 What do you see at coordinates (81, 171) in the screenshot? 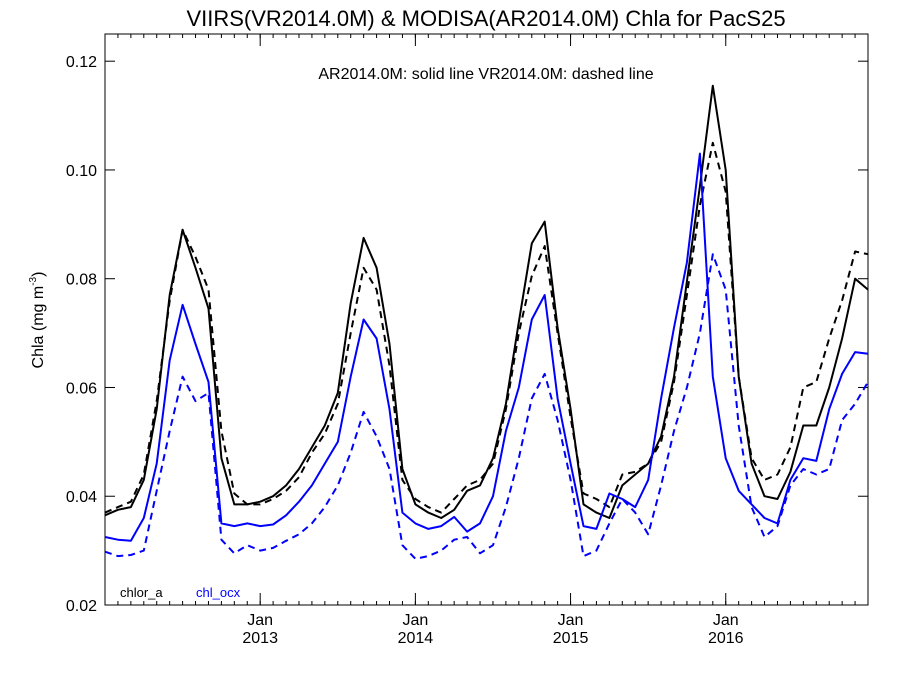
I see `y-tick-label: 0.10` at bounding box center [81, 171].